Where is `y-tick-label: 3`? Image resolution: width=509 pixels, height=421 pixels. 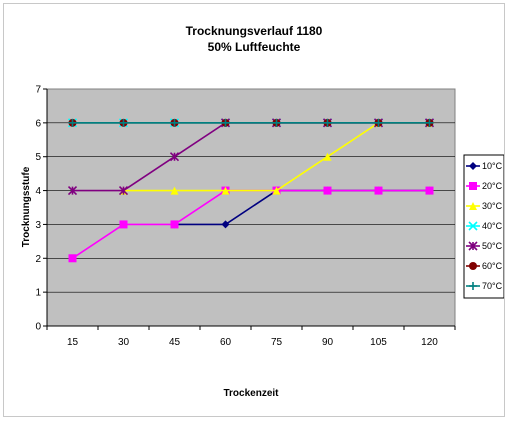
y-tick-label: 3 is located at coordinates (38, 225).